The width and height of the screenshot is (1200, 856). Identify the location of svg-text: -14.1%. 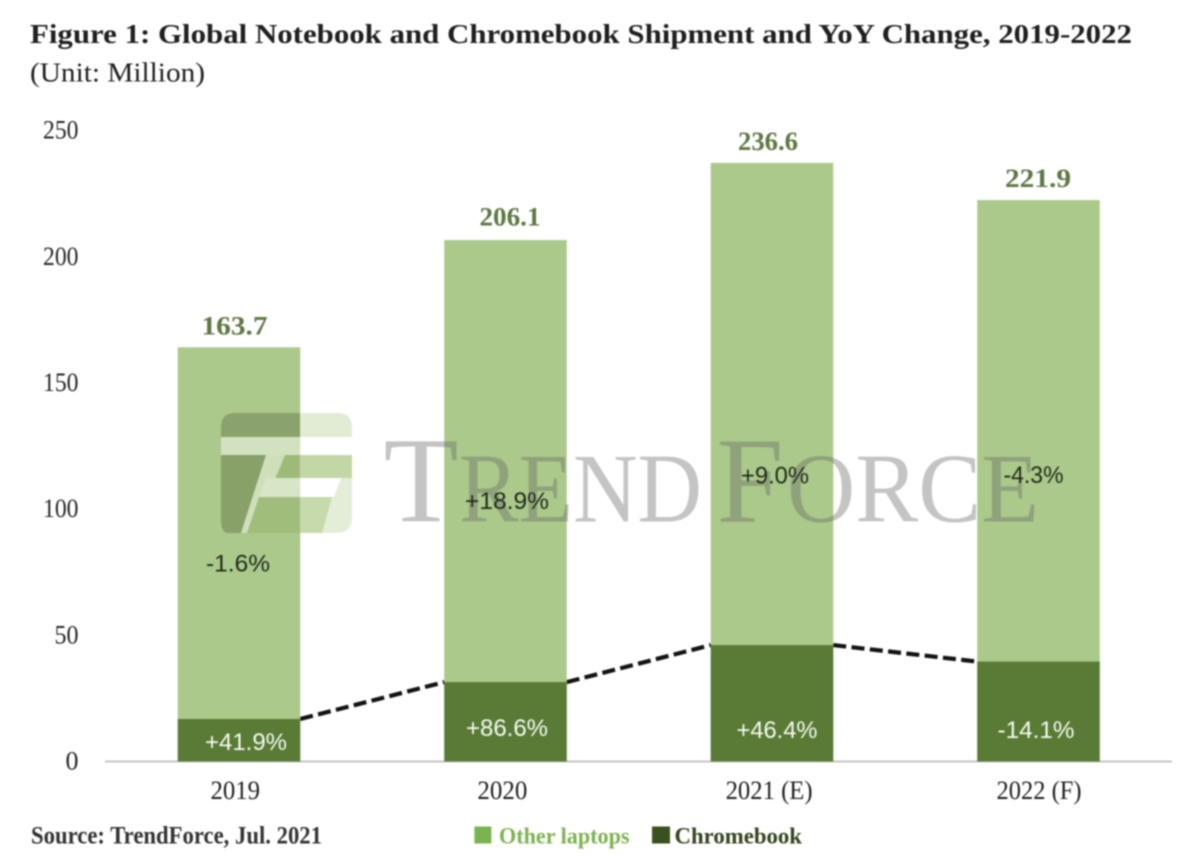
(1036, 730).